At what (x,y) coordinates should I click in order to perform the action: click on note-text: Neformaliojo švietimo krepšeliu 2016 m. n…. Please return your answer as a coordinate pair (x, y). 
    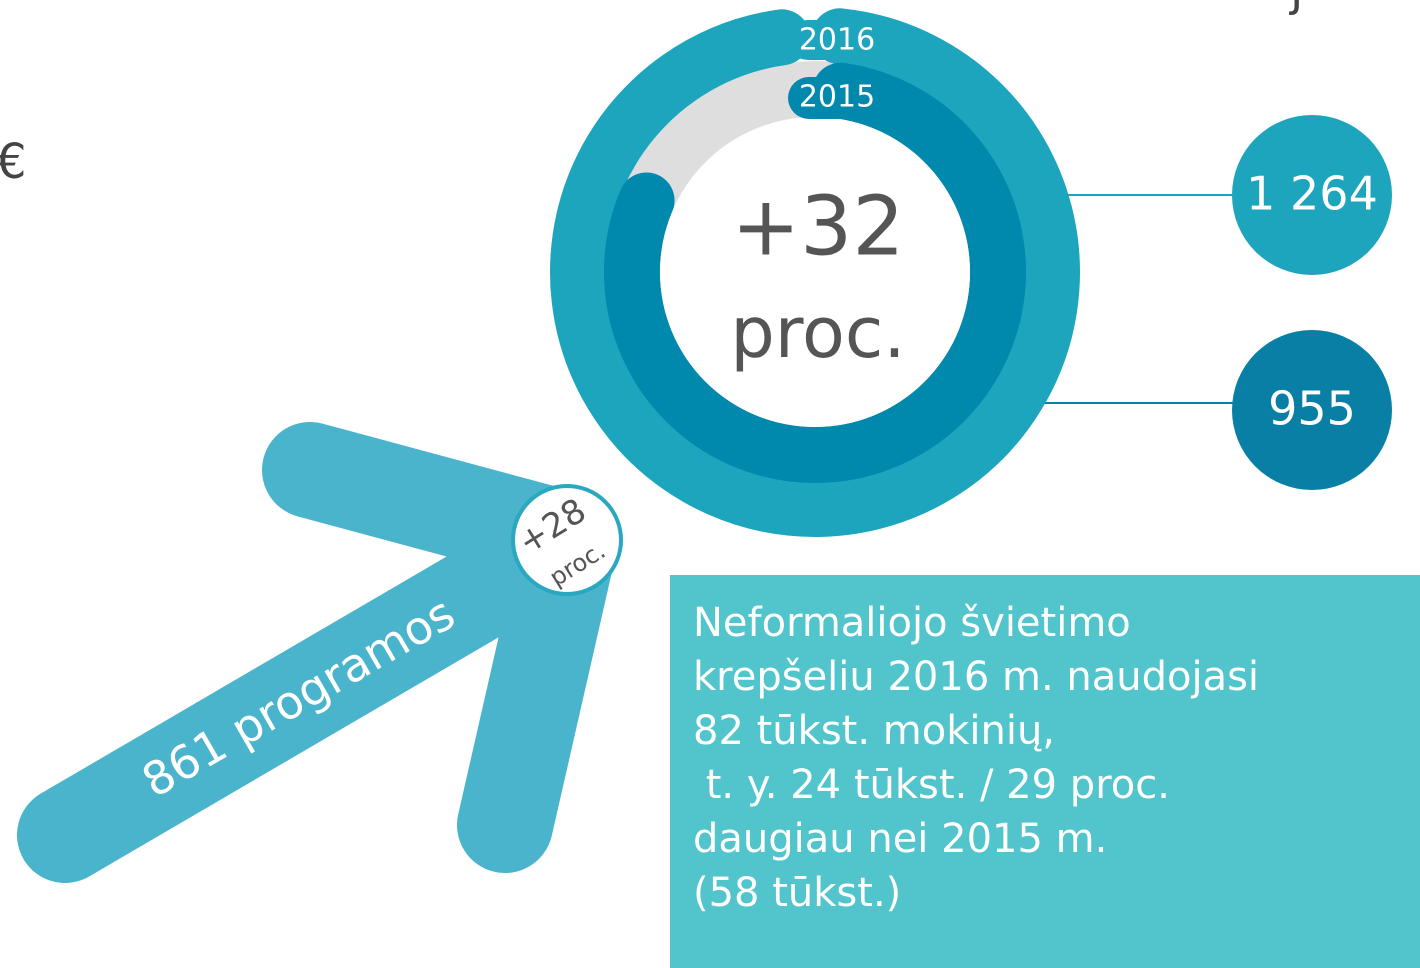
    Looking at the image, I should click on (976, 758).